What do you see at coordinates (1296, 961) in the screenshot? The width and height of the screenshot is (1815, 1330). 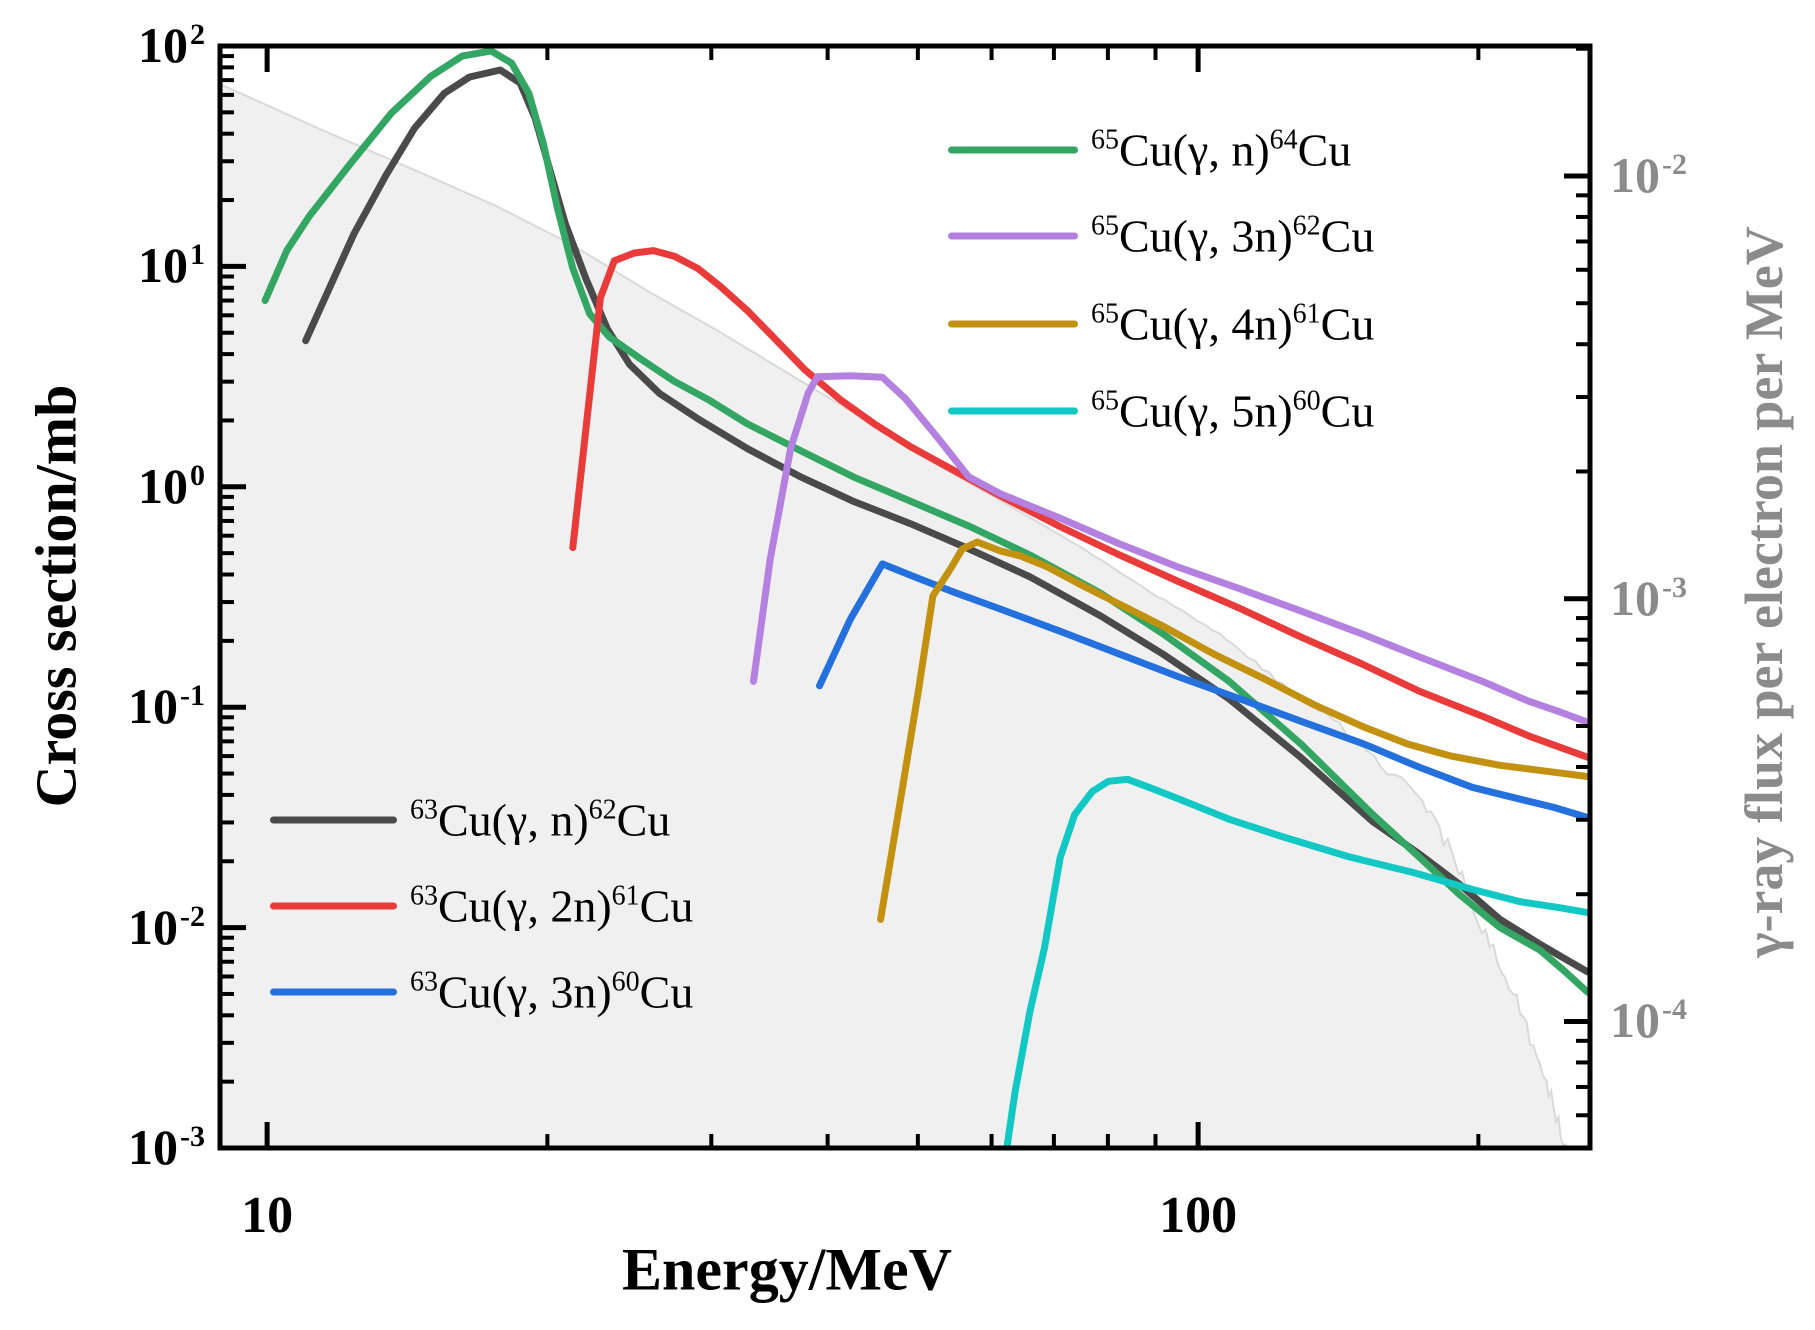 I see `curve-cu65-g-5n` at bounding box center [1296, 961].